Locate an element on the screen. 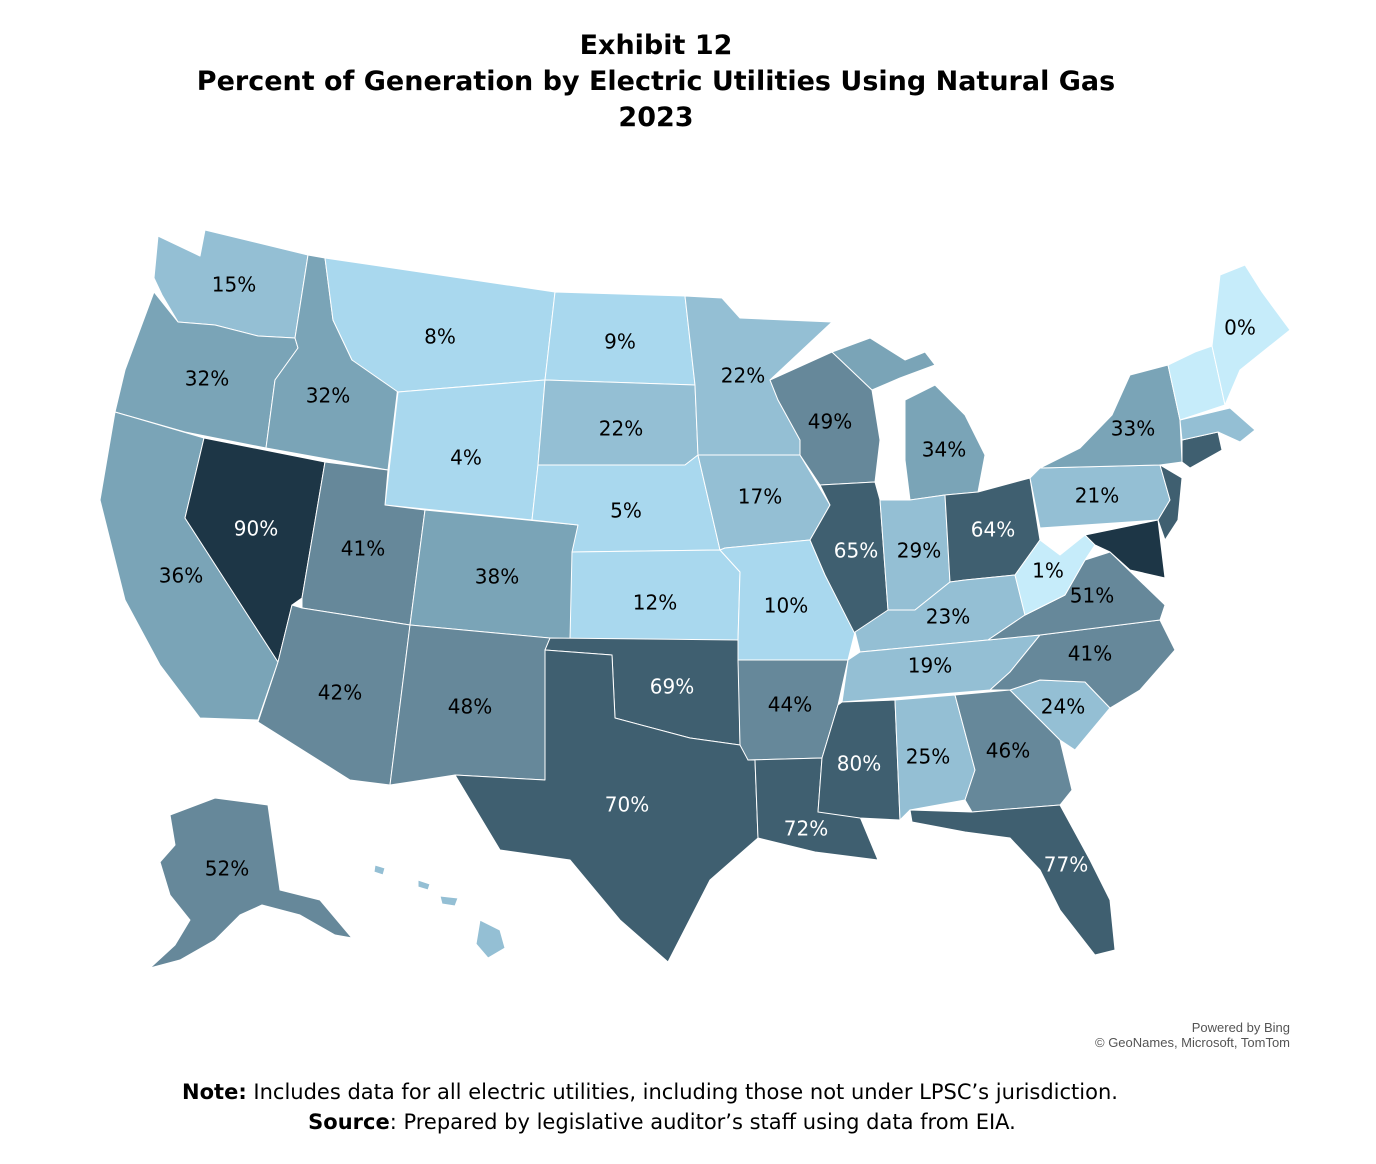  state-label-oh: 64% is located at coordinates (993, 530).